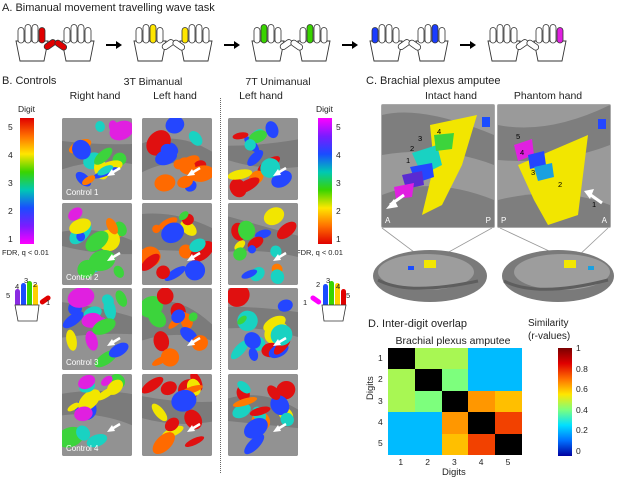  Describe the element at coordinates (95, 96) in the screenshot. I see `col-right-hand: Right hand` at that location.